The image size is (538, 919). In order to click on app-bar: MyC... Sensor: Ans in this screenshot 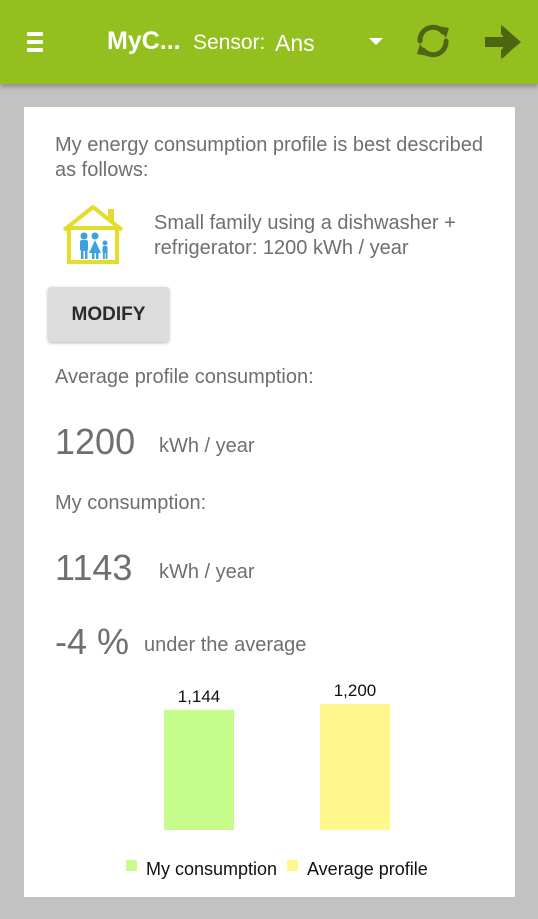, I will do `click(269, 42)`.